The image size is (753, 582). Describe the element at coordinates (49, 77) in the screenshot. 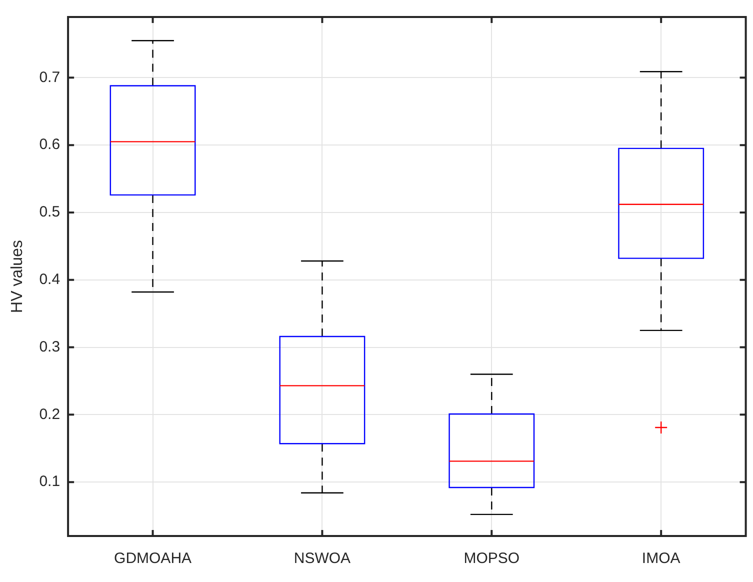

I see `y-tick-label: 0.7` at that location.